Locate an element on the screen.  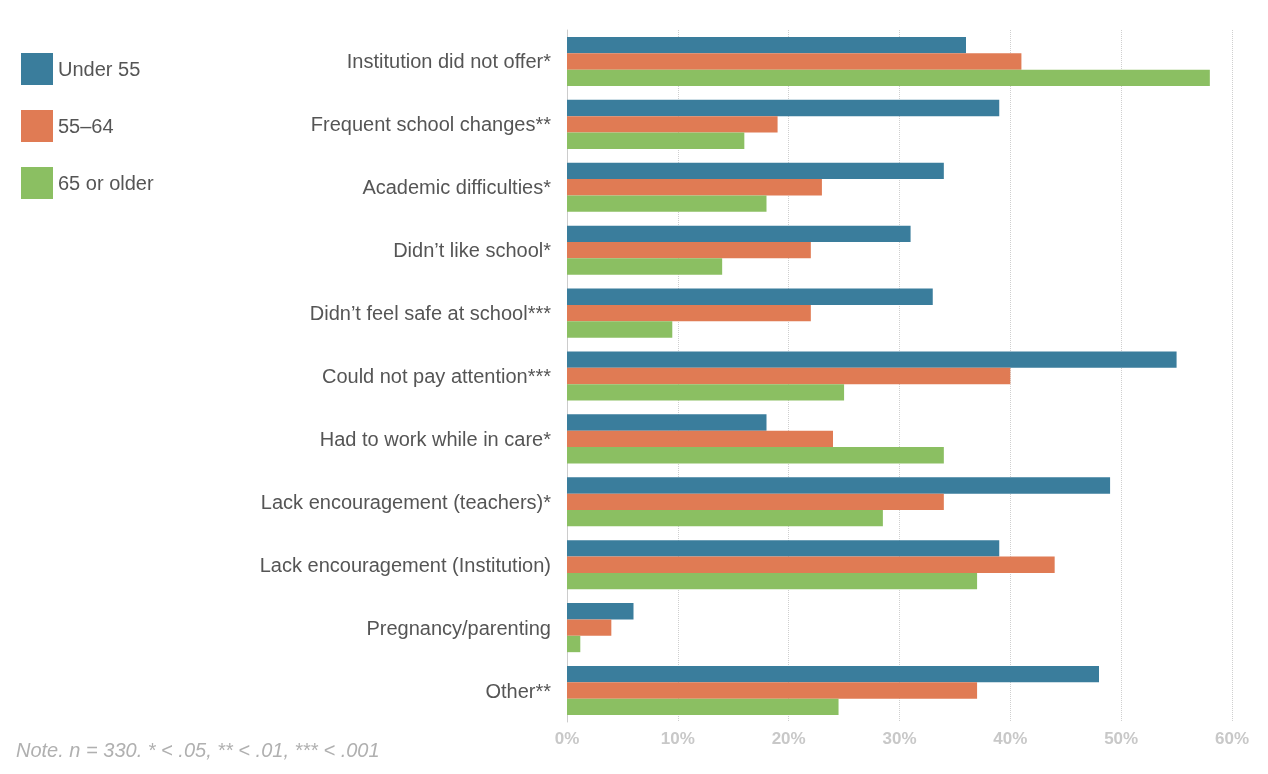
y-tick-label: Lack encouragement (Institution) is located at coordinates (405, 564).